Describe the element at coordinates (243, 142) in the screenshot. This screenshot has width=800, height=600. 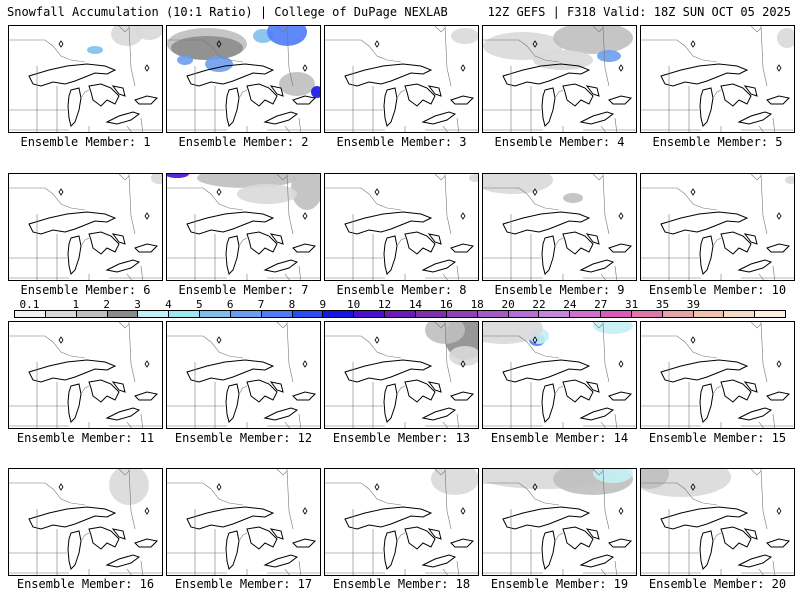
I see `ensemble-member-label: Ensemble Member: 2` at that location.